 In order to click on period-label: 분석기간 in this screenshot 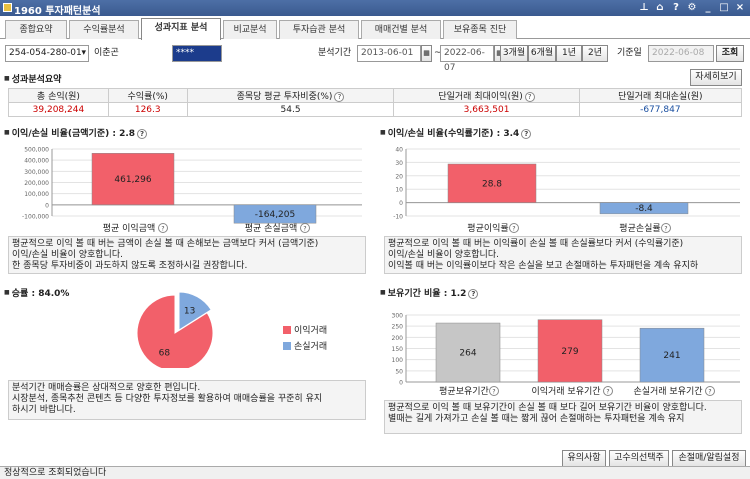, I will do `click(335, 53)`.